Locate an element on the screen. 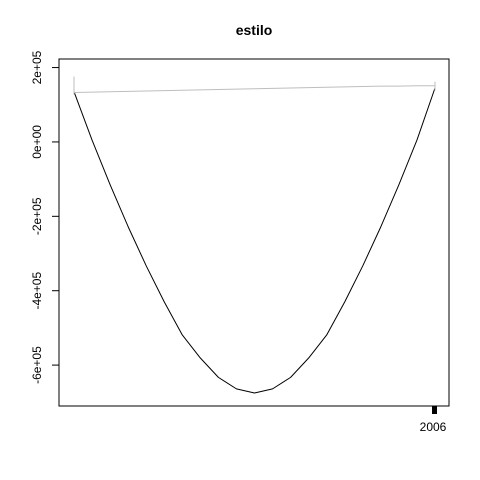 Image resolution: width=480 pixels, height=480 pixels. chart-title: estilo is located at coordinates (254, 30).